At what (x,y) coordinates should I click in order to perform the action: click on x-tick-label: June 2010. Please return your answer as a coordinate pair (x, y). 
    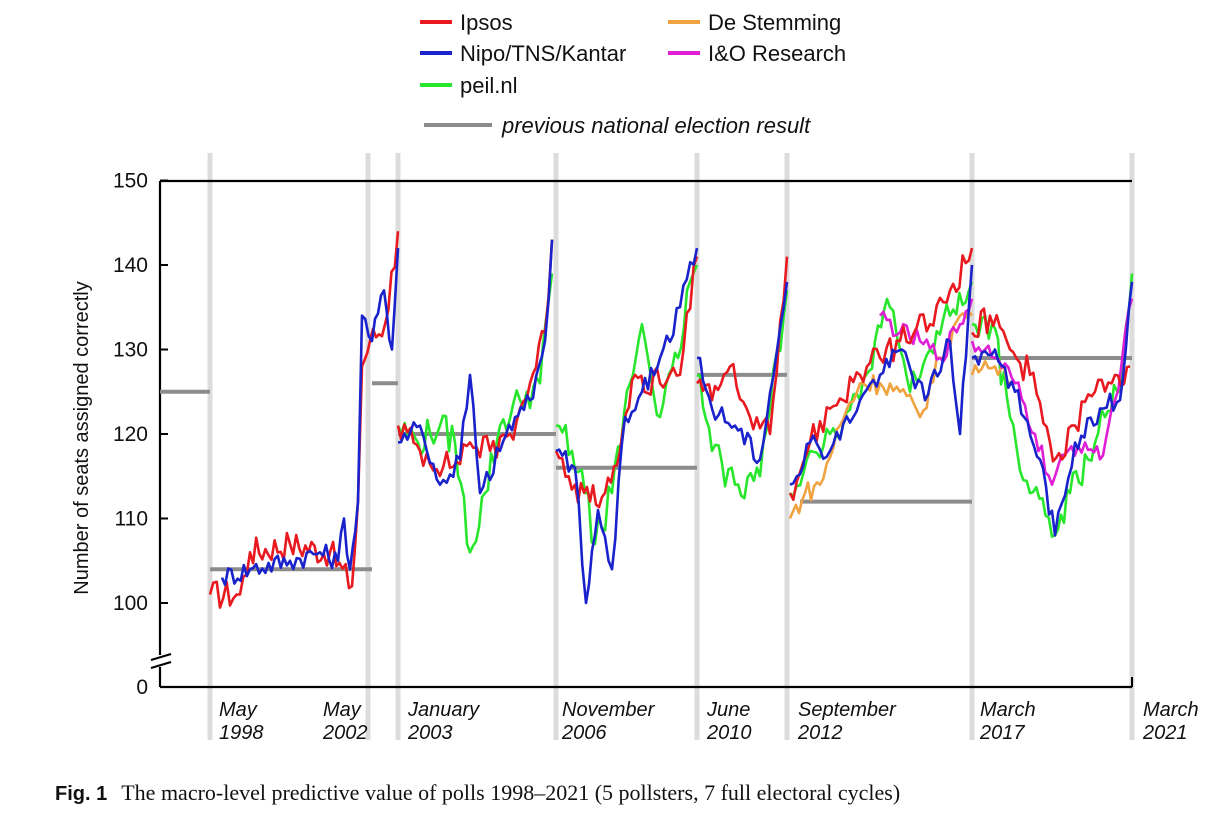
    Looking at the image, I should click on (729, 721).